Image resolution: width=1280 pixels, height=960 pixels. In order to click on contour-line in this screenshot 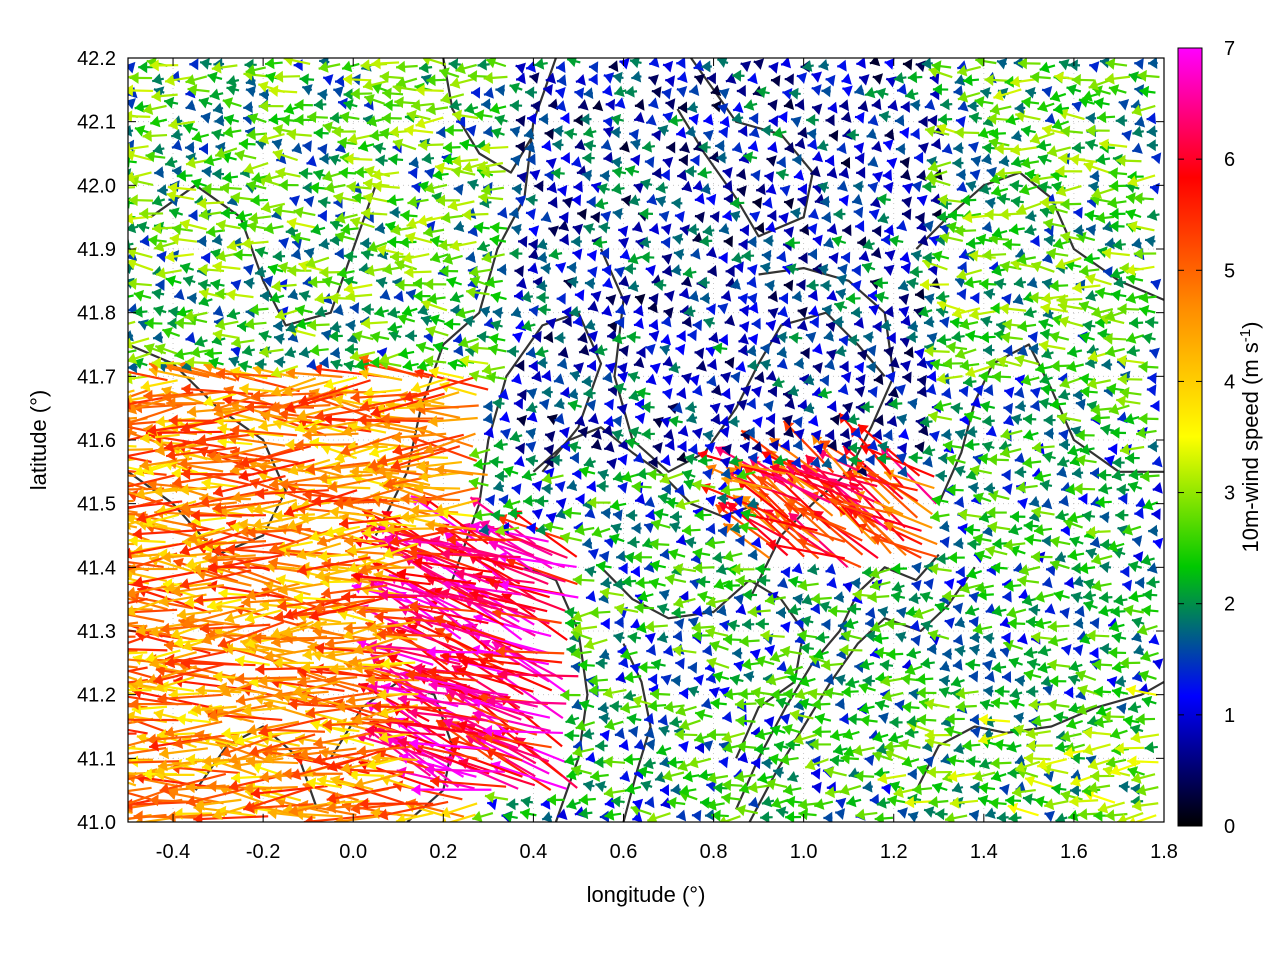, I will do `click(645, 472)`.